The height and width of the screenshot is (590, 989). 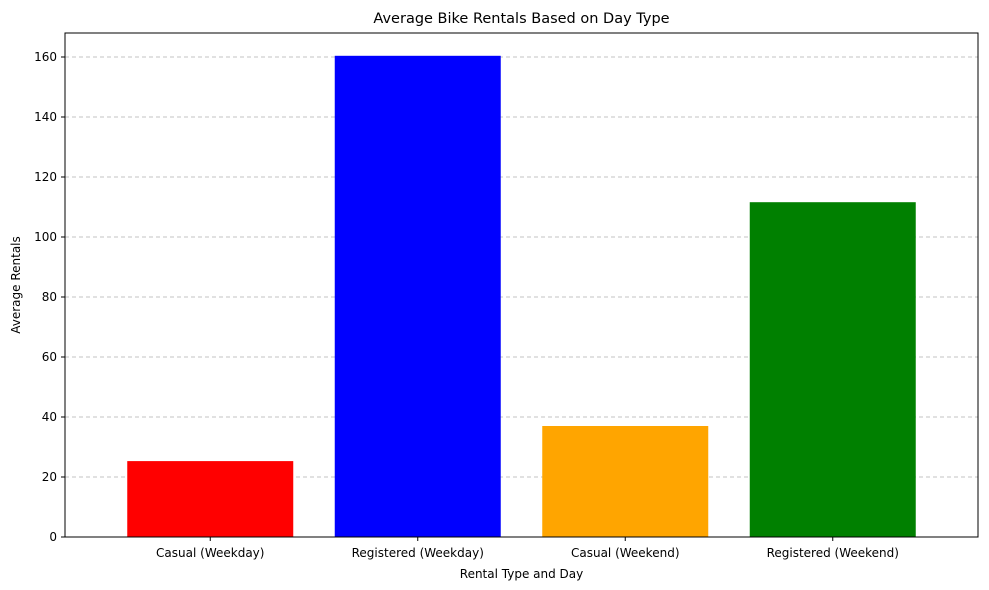 What do you see at coordinates (49, 417) in the screenshot?
I see `y-tick-label: 40` at bounding box center [49, 417].